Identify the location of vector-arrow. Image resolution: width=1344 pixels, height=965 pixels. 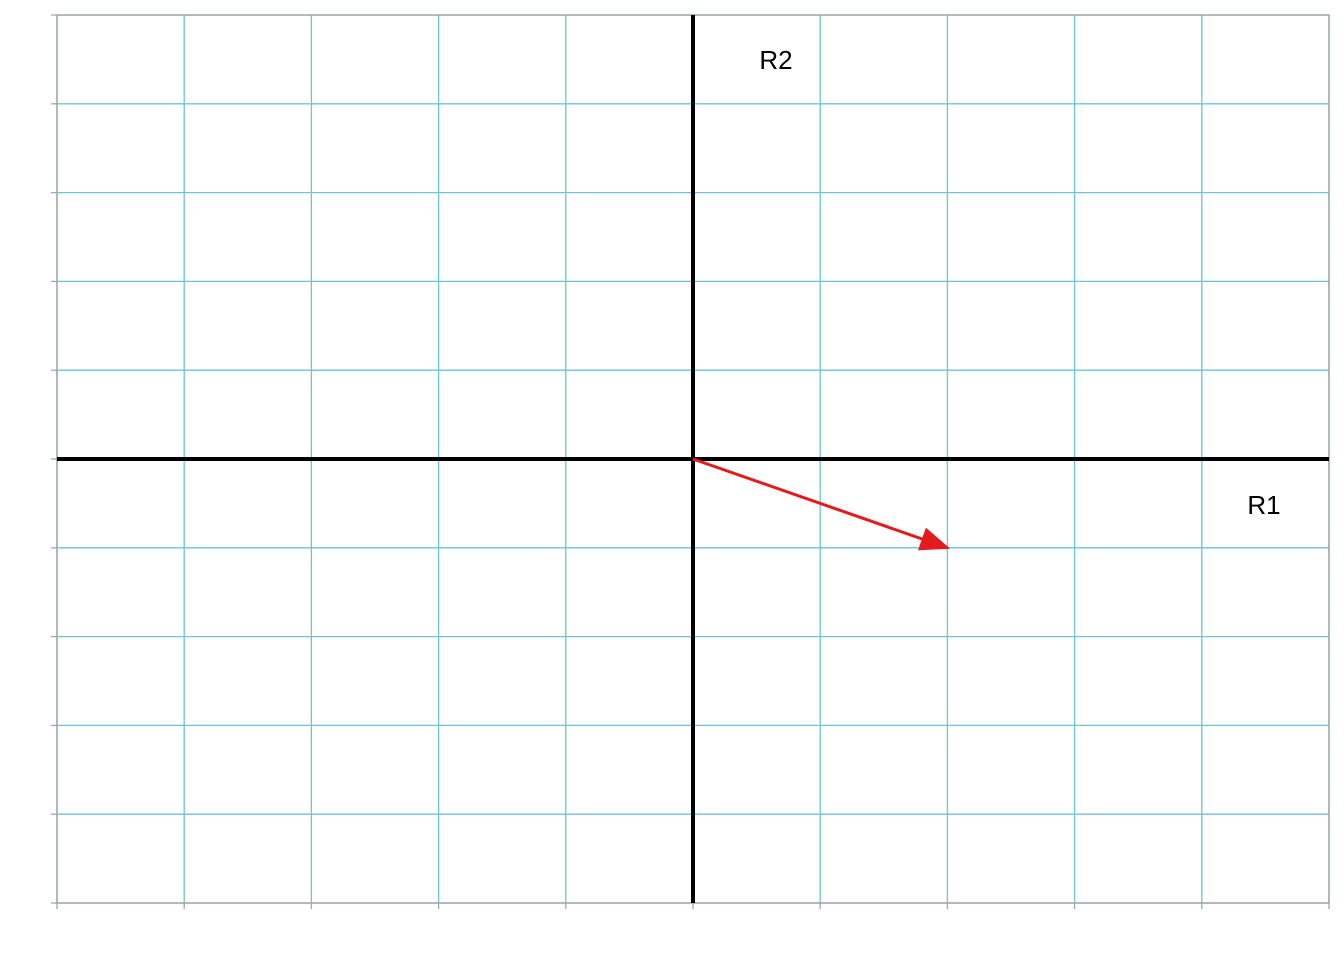
(821, 504).